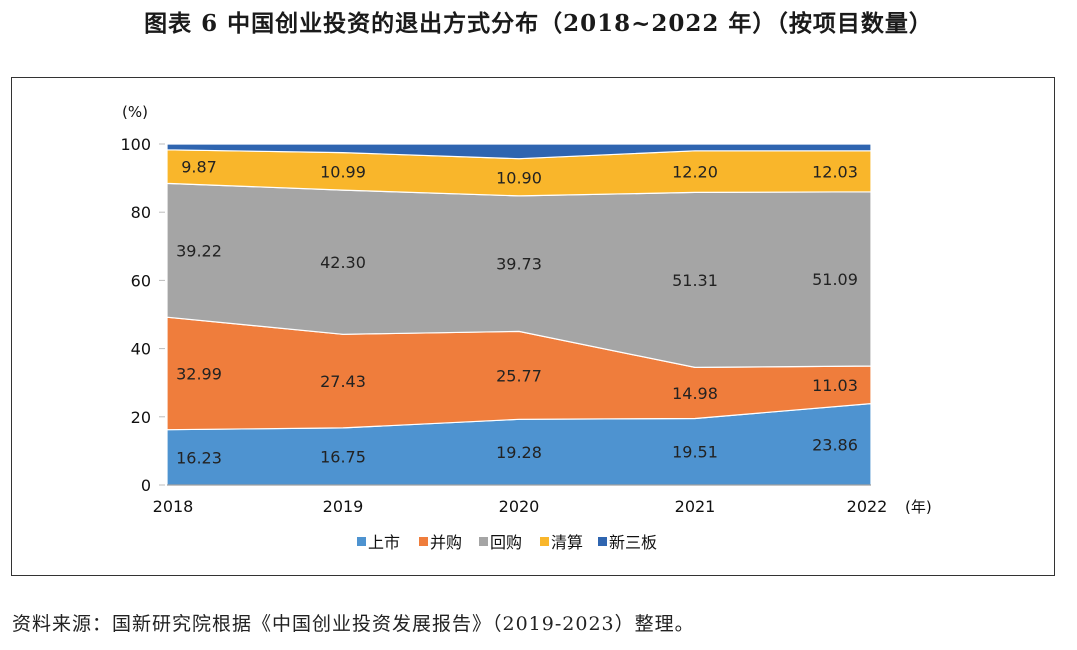 The height and width of the screenshot is (650, 1077). What do you see at coordinates (695, 506) in the screenshot?
I see `x-tick-label: 2021` at bounding box center [695, 506].